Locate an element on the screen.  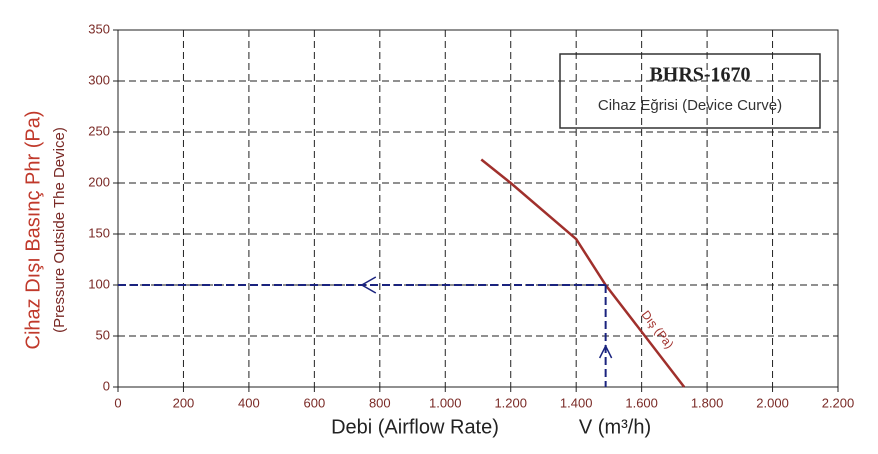
x-tick-label: 0 is located at coordinates (117, 402).